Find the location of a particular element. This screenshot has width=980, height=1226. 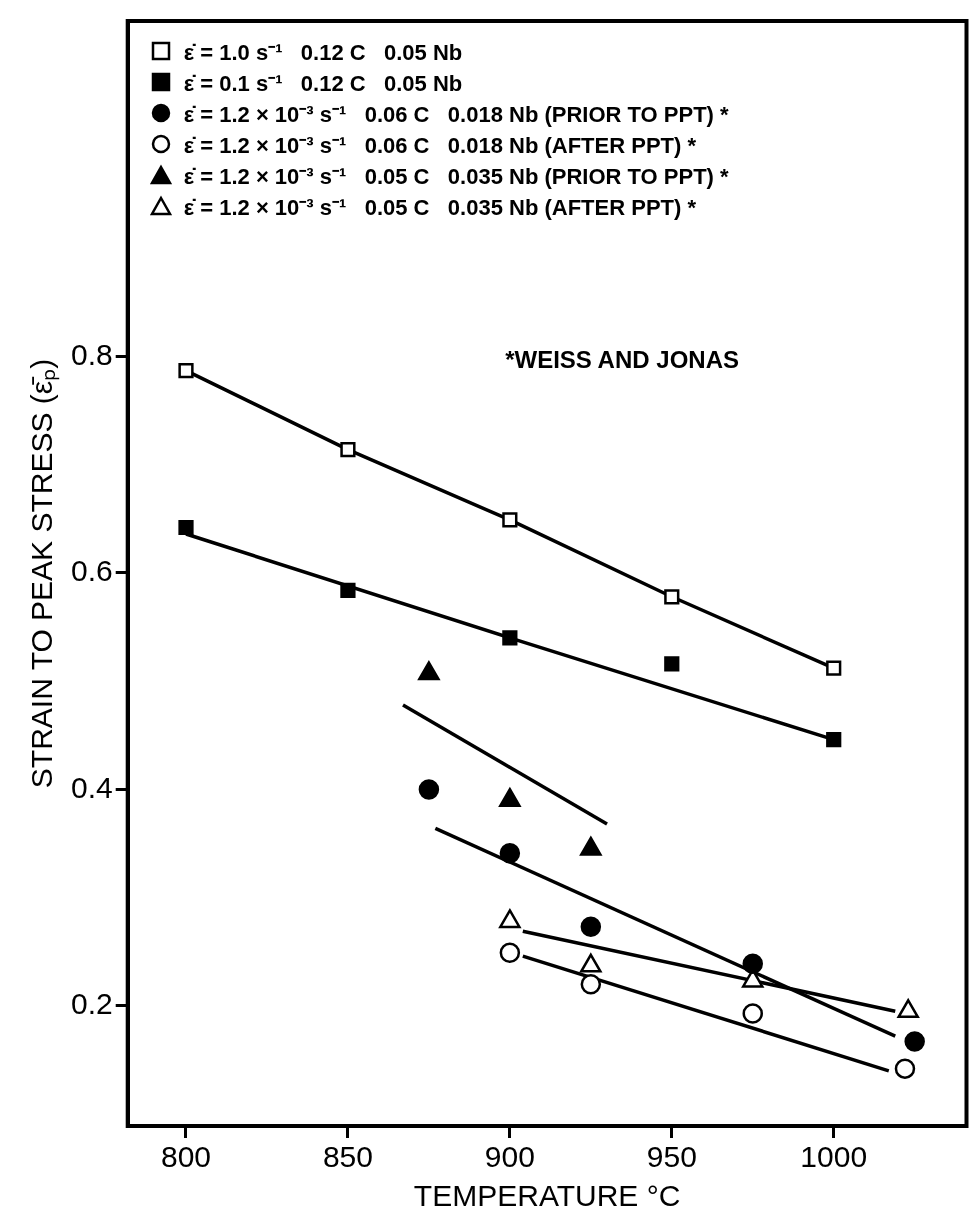

y-tick-label: 0.8 is located at coordinates (91, 354).